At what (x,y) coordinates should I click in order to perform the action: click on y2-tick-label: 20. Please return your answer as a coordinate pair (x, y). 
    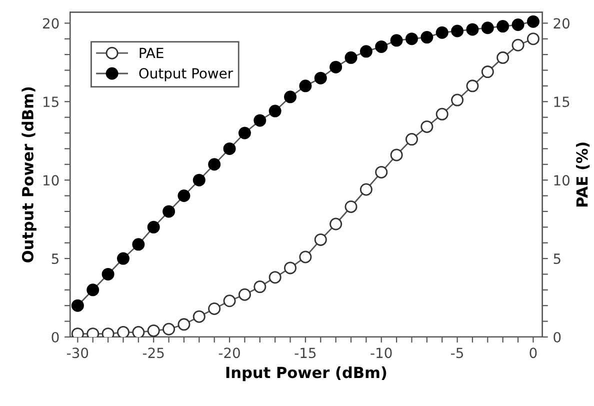
    Looking at the image, I should click on (562, 23).